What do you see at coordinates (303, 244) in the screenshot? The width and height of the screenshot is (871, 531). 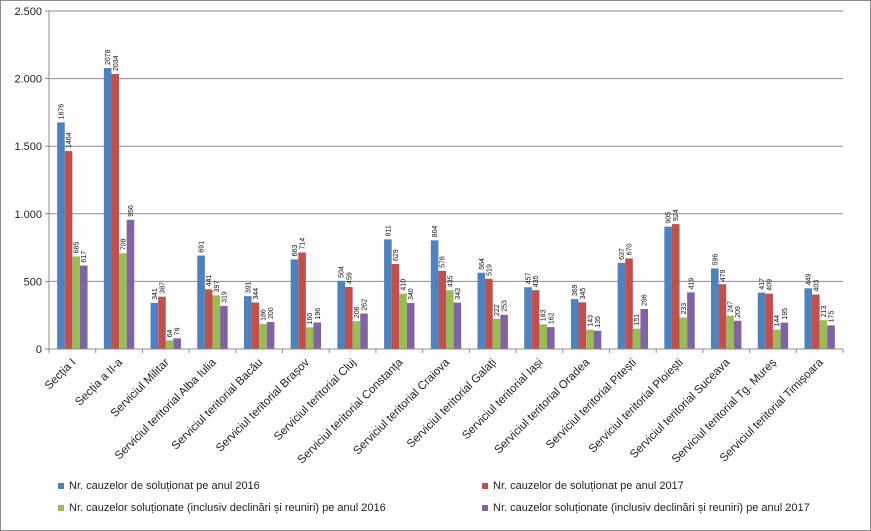 I see `data-label: 714` at bounding box center [303, 244].